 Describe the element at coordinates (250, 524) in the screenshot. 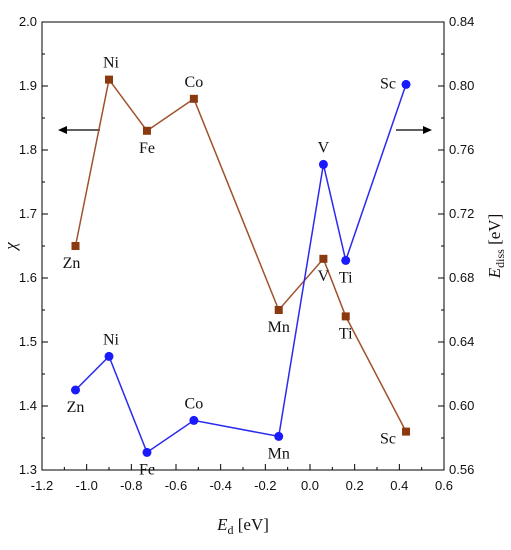

I see `x-axis-title-unit: [eV]` at that location.